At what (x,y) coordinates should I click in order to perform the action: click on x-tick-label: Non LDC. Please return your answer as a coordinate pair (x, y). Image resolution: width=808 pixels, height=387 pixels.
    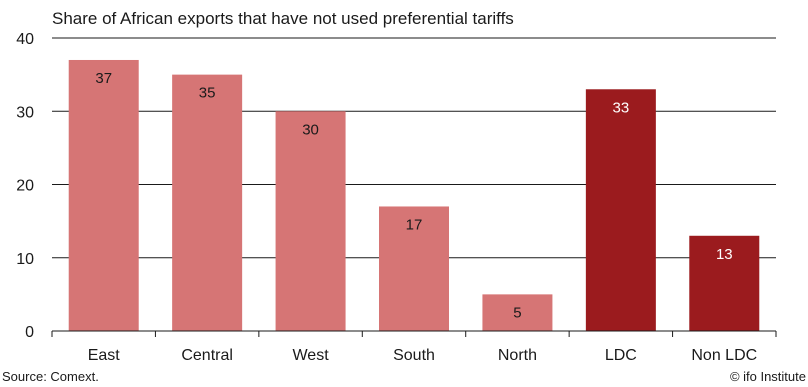
    Looking at the image, I should click on (724, 355).